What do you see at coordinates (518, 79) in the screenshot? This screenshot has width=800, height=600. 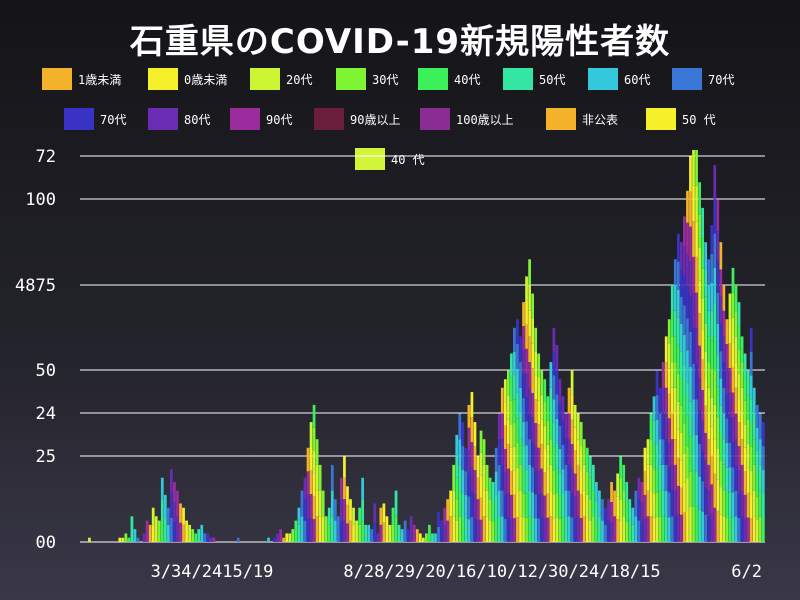 I see `legend-swatch` at bounding box center [518, 79].